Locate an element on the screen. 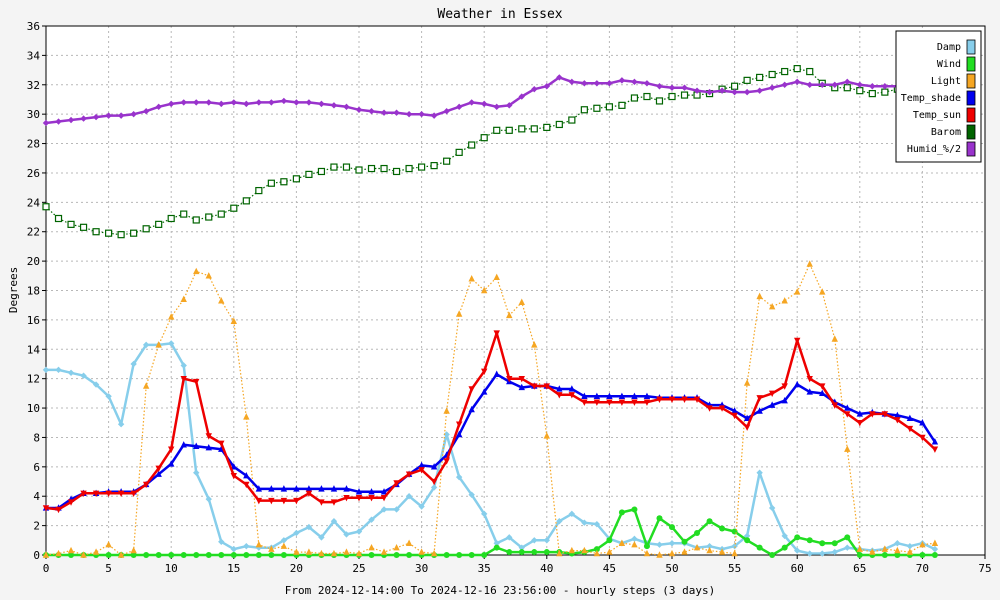 The image size is (1000, 600). y-tick-label: 28 is located at coordinates (33, 144).